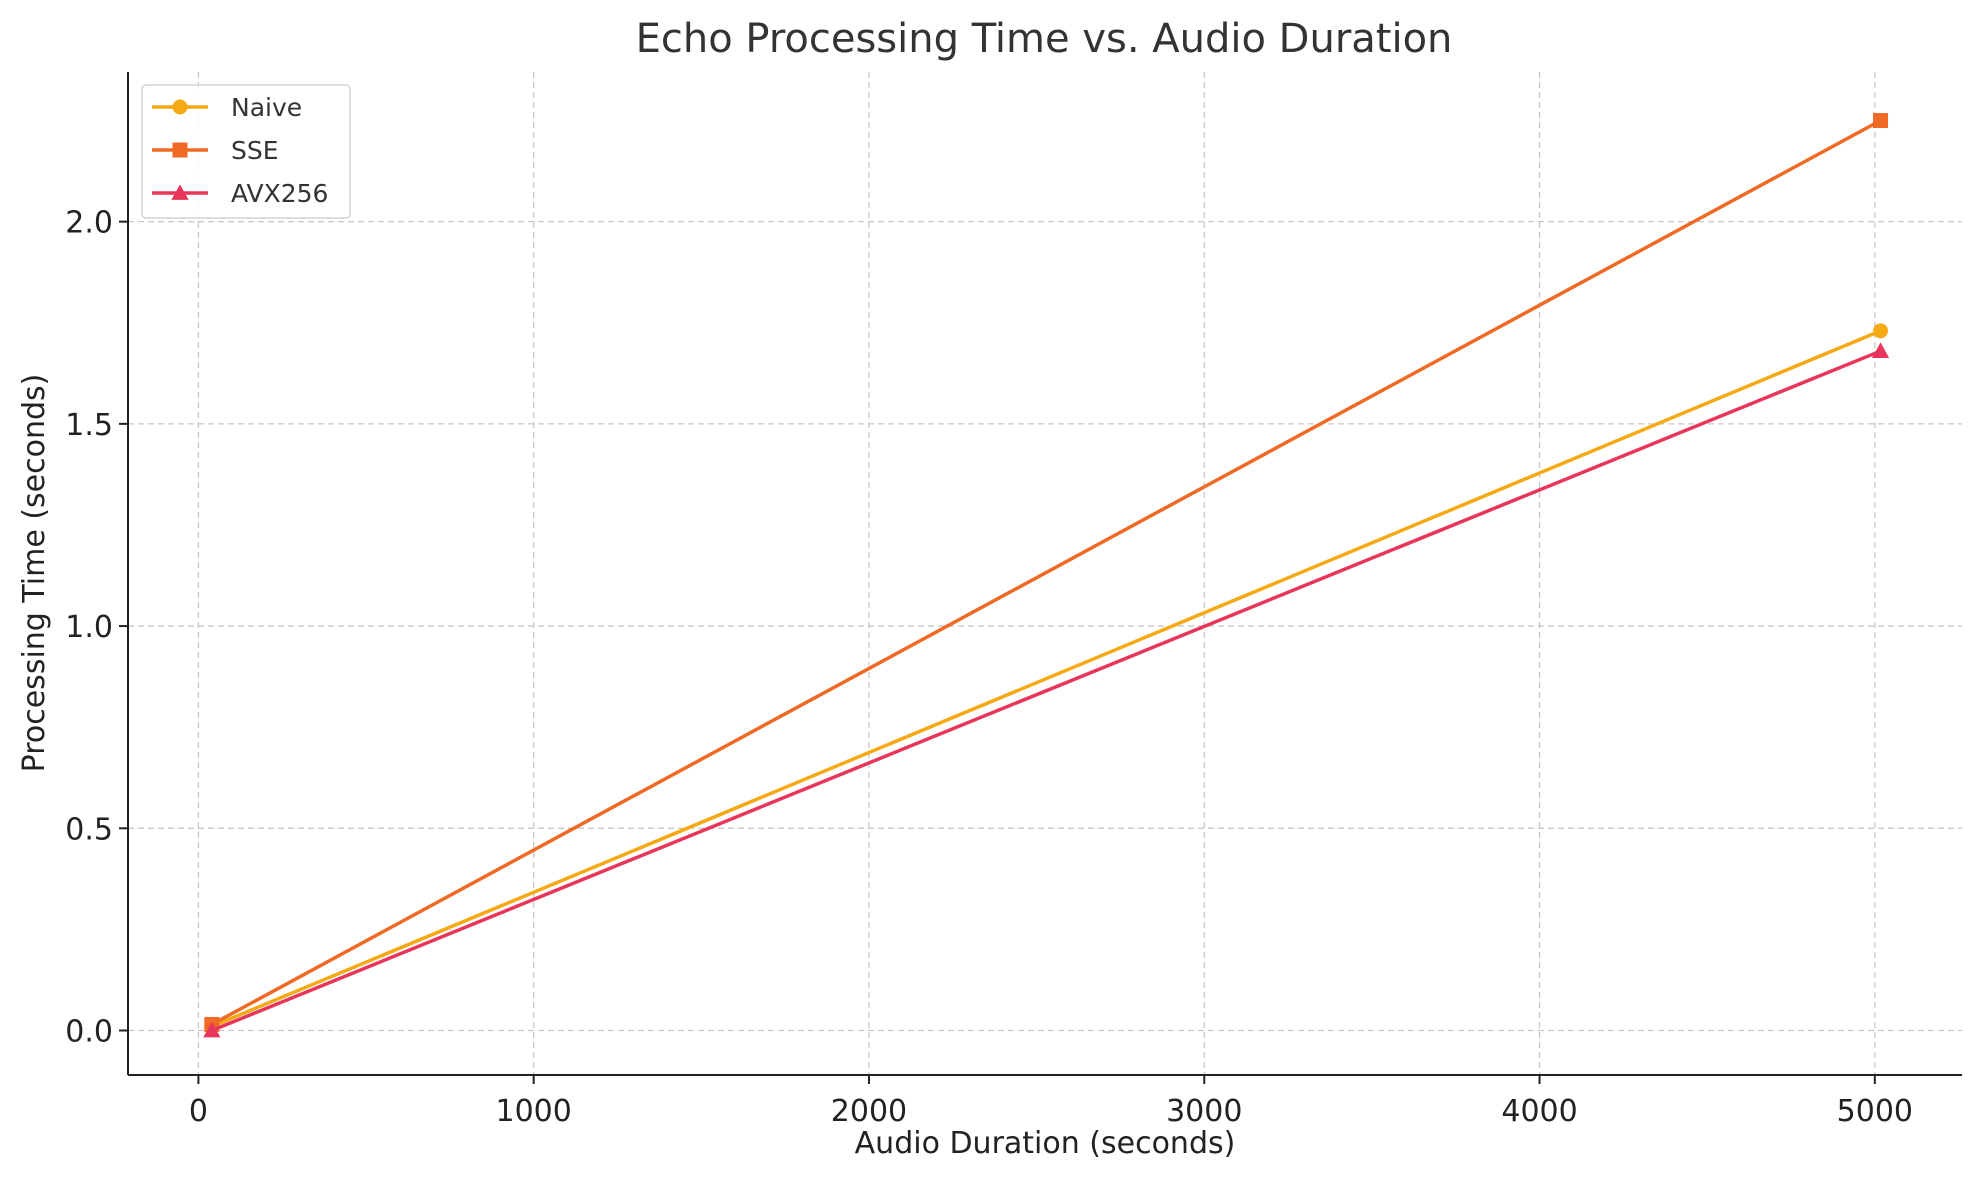  What do you see at coordinates (180, 150) in the screenshot?
I see `legend-marker-sse` at bounding box center [180, 150].